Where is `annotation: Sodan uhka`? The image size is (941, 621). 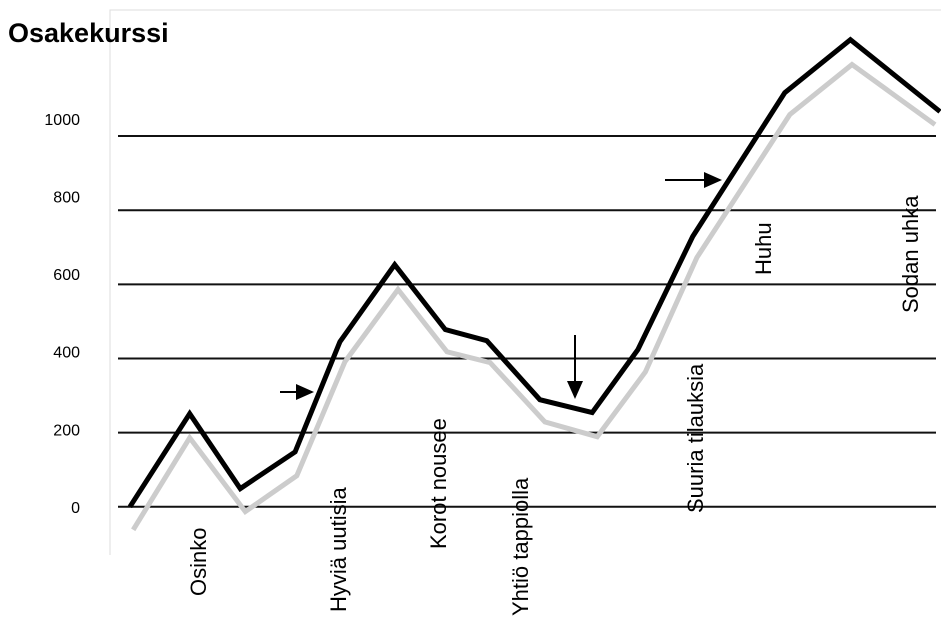
annotation: Sodan uhka is located at coordinates (910, 254).